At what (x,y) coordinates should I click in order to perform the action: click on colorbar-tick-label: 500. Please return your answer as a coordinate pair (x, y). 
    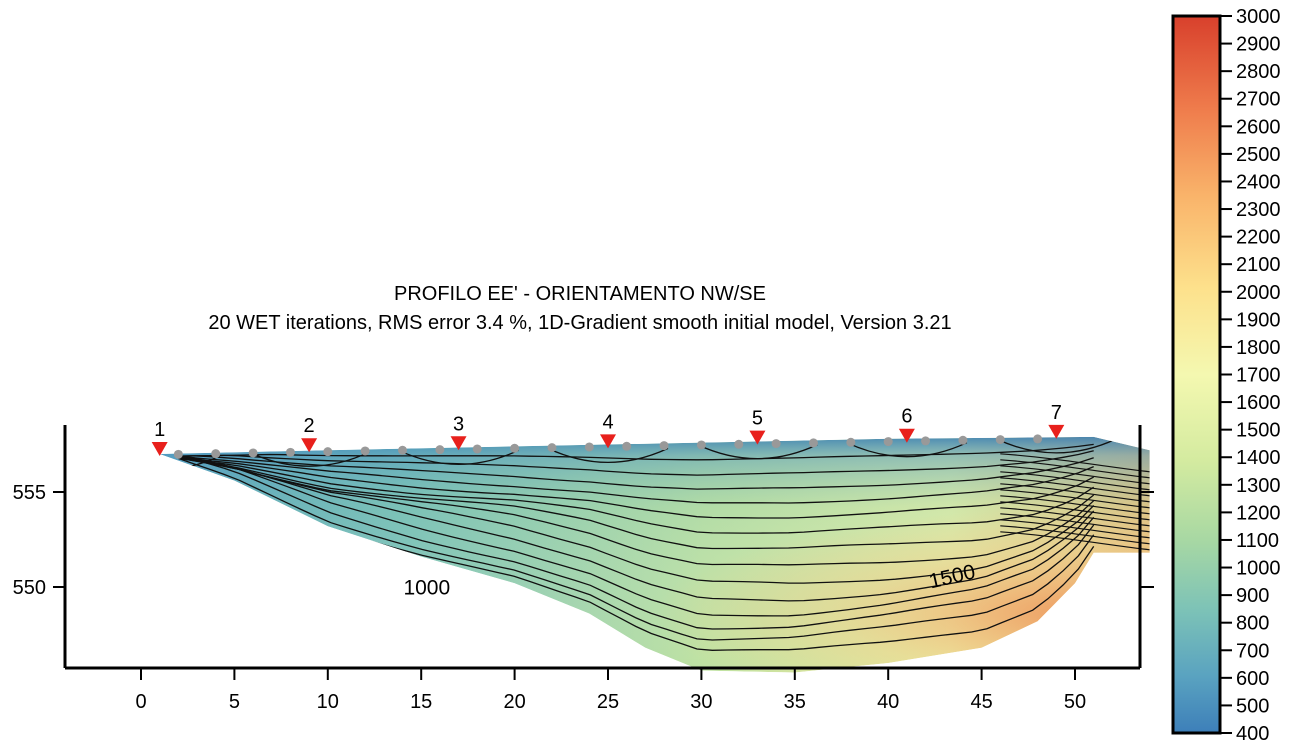
    Looking at the image, I should click on (1252, 706).